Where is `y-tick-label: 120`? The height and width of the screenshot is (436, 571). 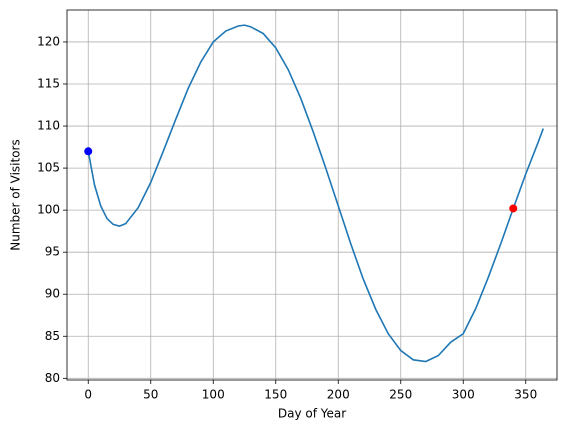 y-tick-label: 120 is located at coordinates (48, 41).